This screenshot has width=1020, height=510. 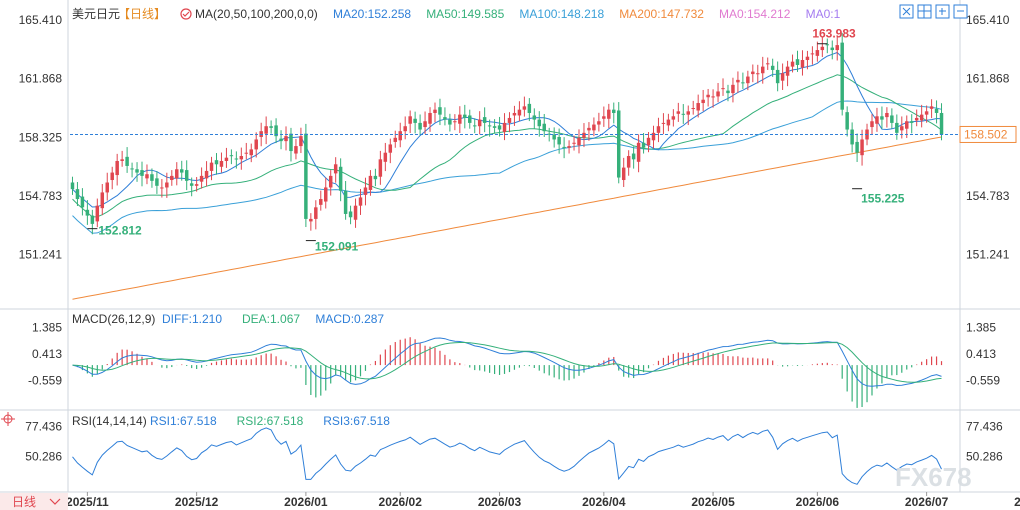 I want to click on macd-label: MACD(26,12,9), so click(x=113, y=319).